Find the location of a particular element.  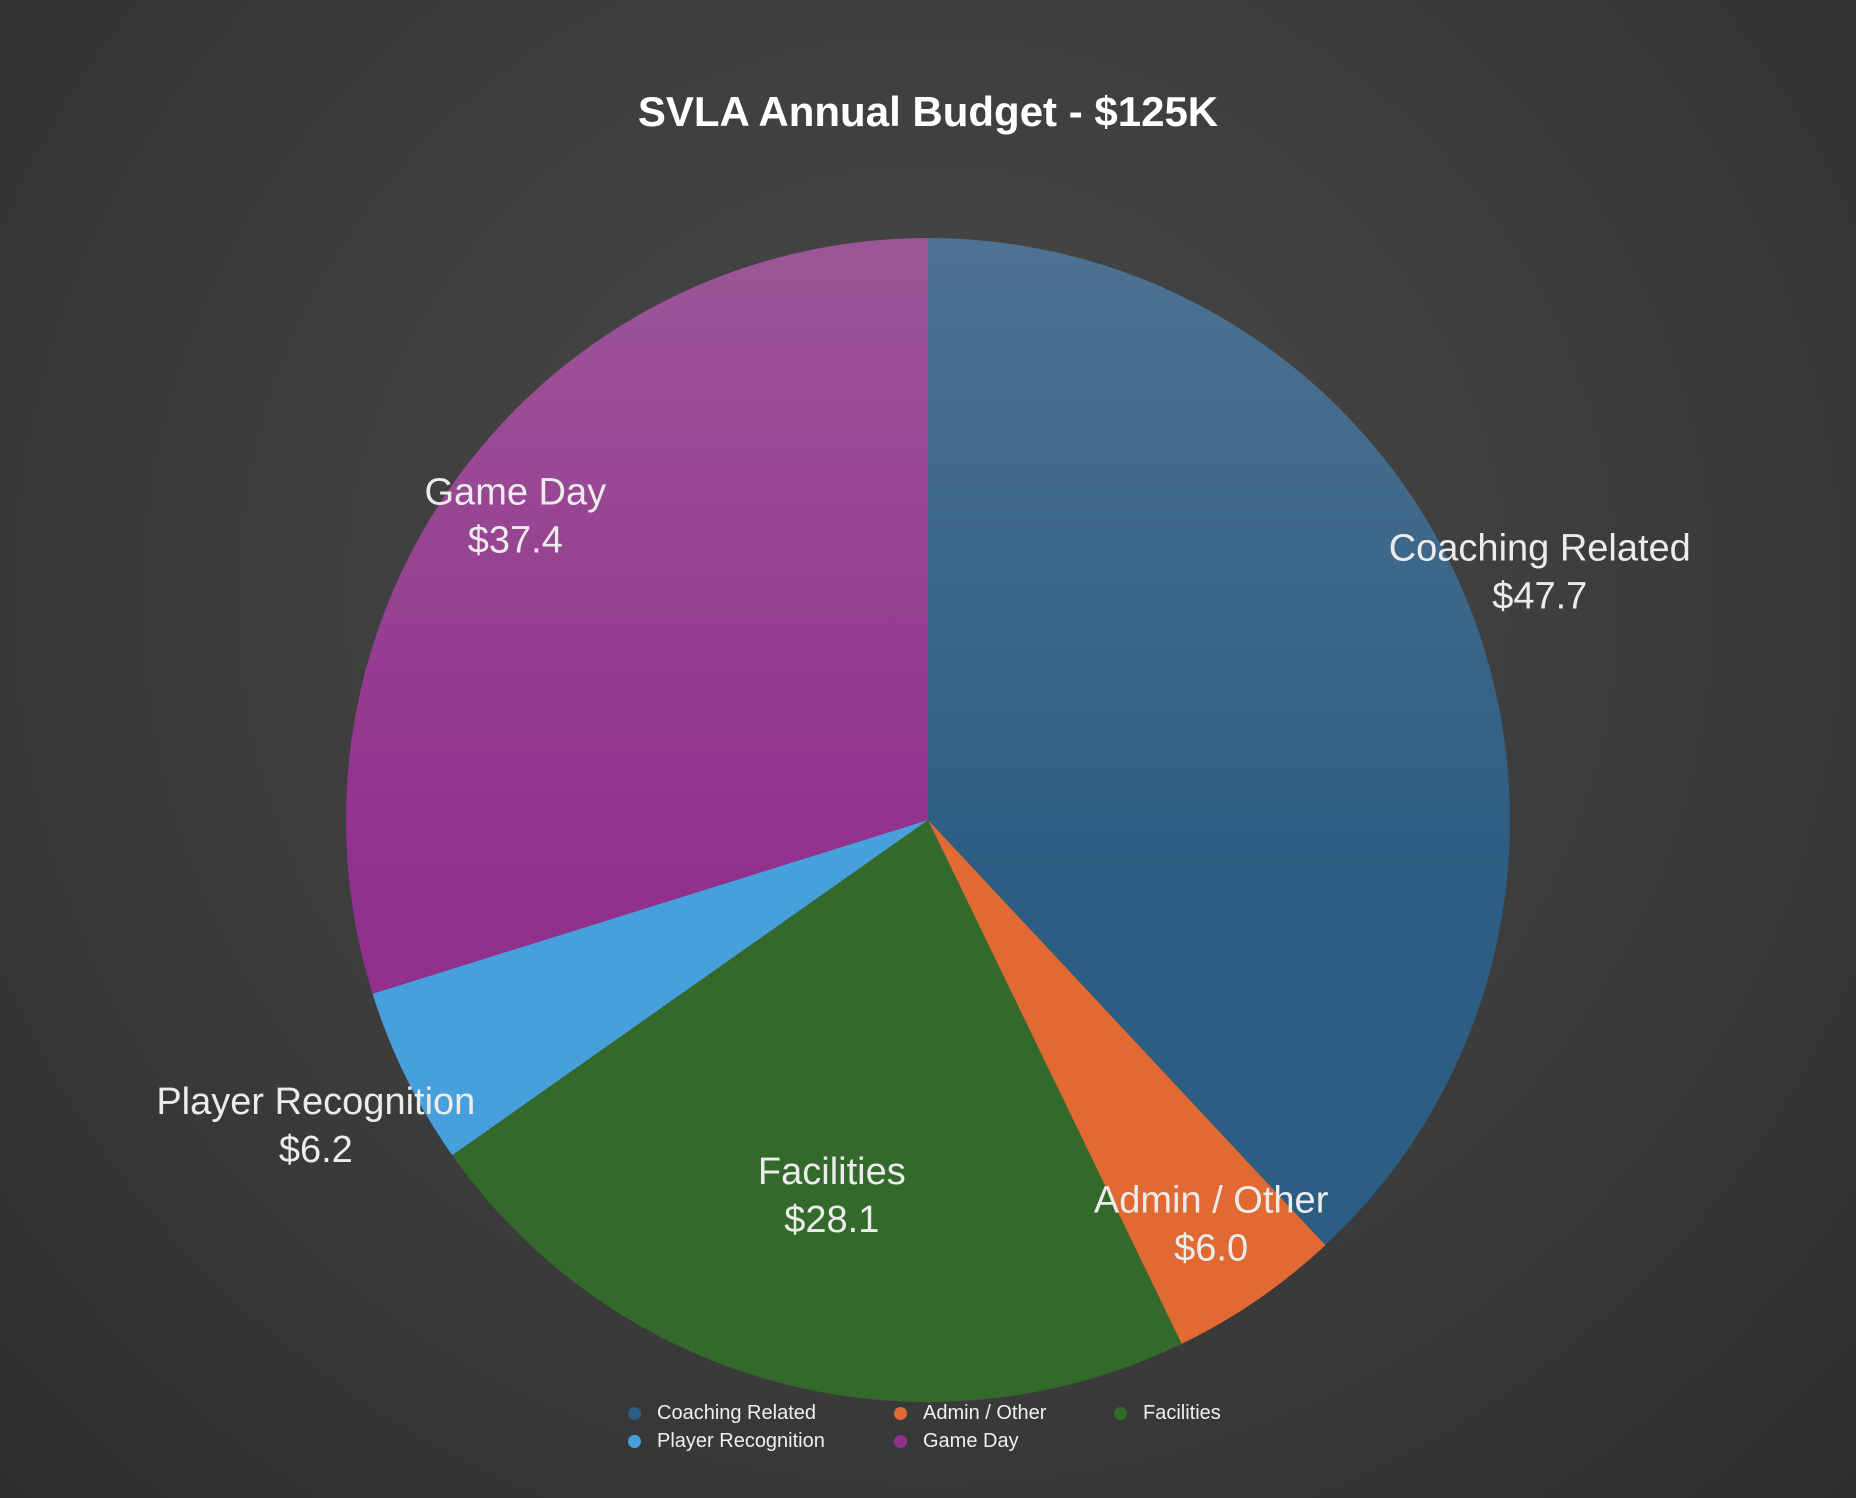

pie-slice-player-recognition is located at coordinates (650, 988).